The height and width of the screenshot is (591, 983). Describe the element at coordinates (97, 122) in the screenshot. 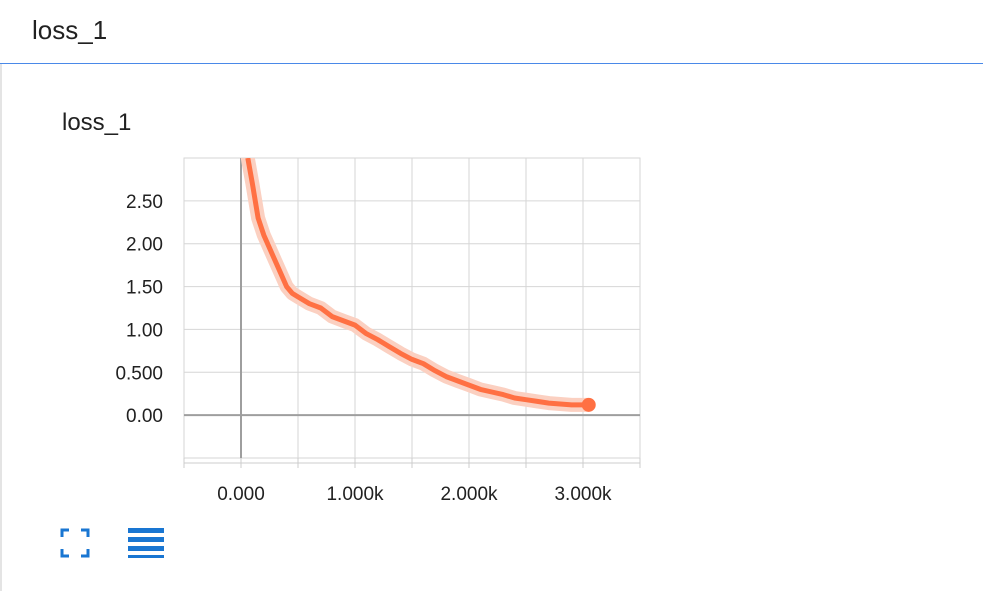

I see `chart-title: loss_1` at that location.